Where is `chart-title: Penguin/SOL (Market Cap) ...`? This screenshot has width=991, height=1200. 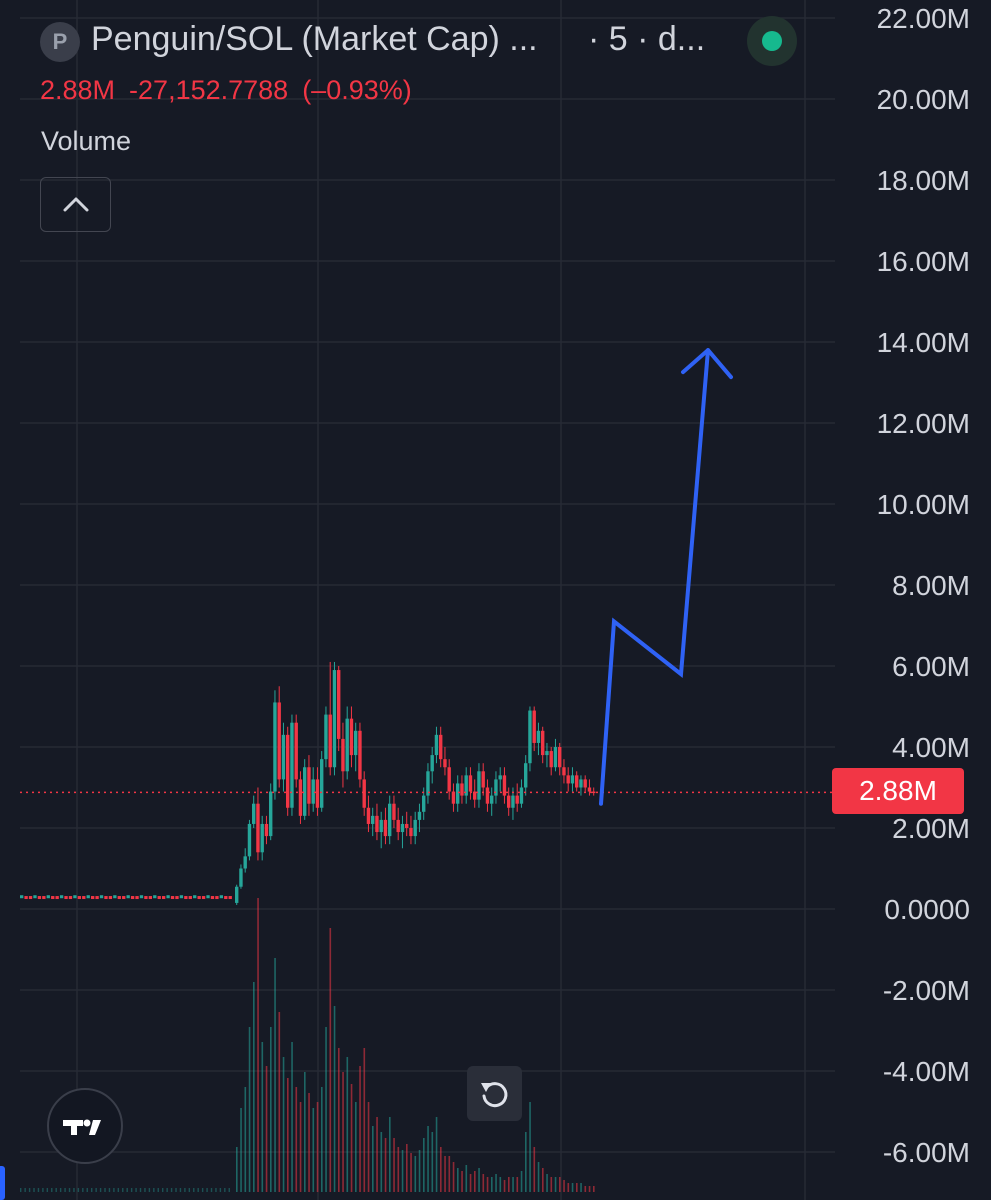
chart-title: Penguin/SOL (Market Cap) ... is located at coordinates (314, 39).